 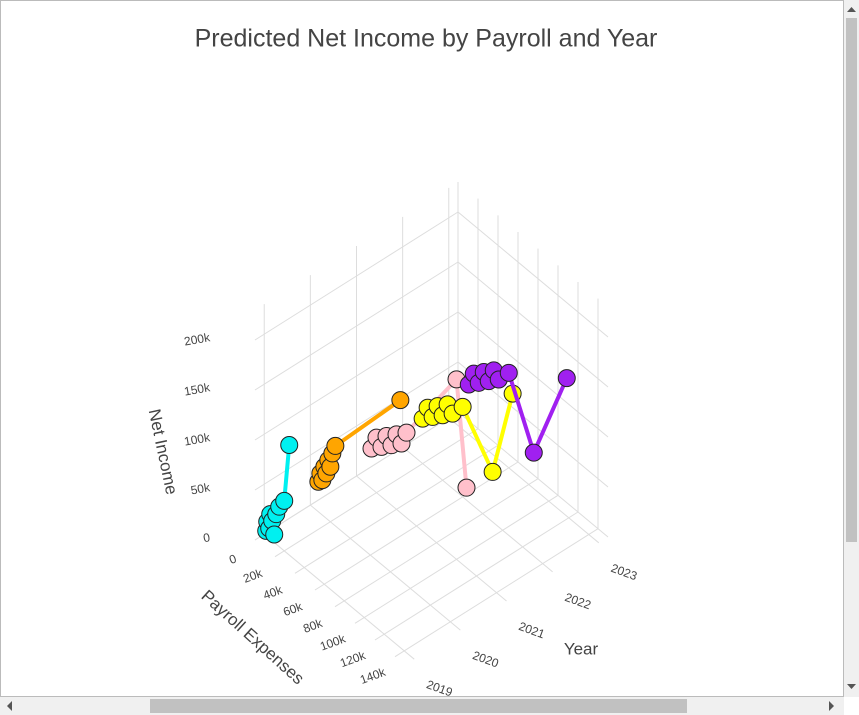 I want to click on scroll-right, so click(x=831, y=706).